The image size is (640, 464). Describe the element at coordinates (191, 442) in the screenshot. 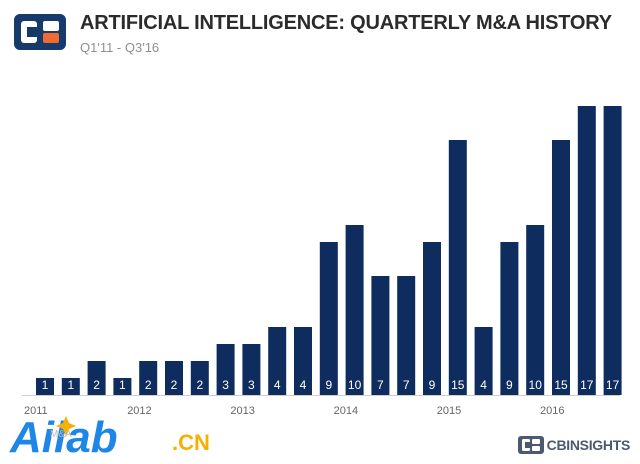

I see `svg-text: .CN` at that location.